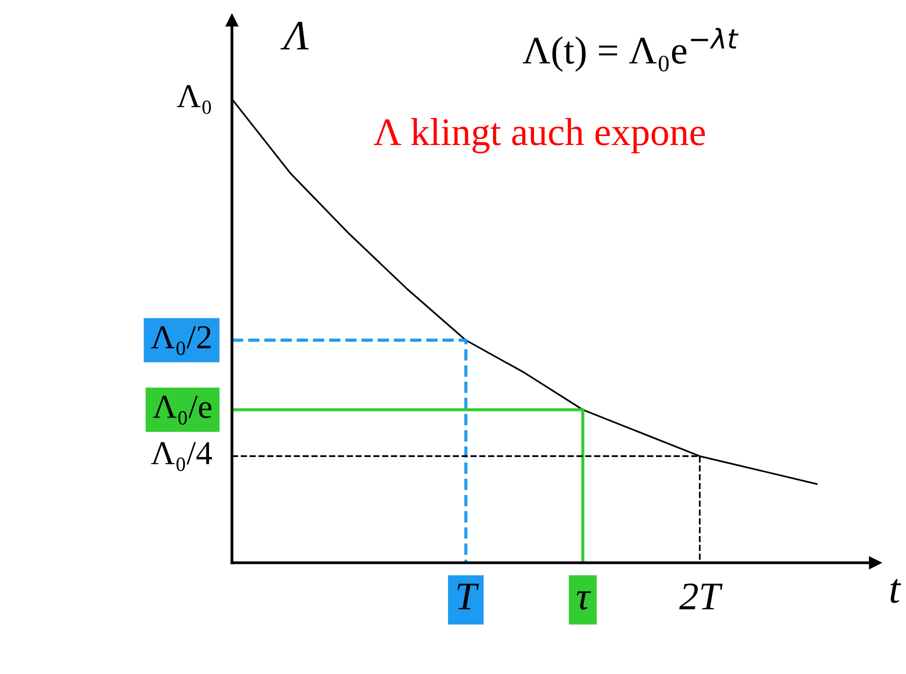 The image size is (906, 674). I want to click on x-tick-label: 2T, so click(701, 596).